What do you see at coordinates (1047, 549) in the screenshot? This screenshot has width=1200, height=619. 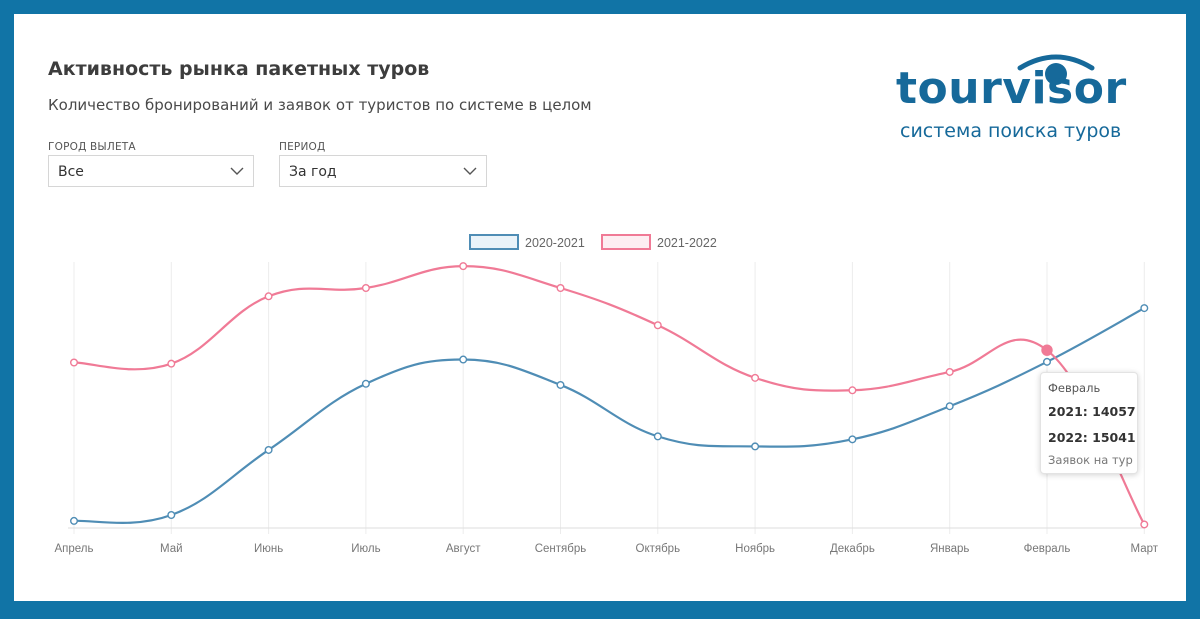 I see `x-tick-label: Февраль` at bounding box center [1047, 549].